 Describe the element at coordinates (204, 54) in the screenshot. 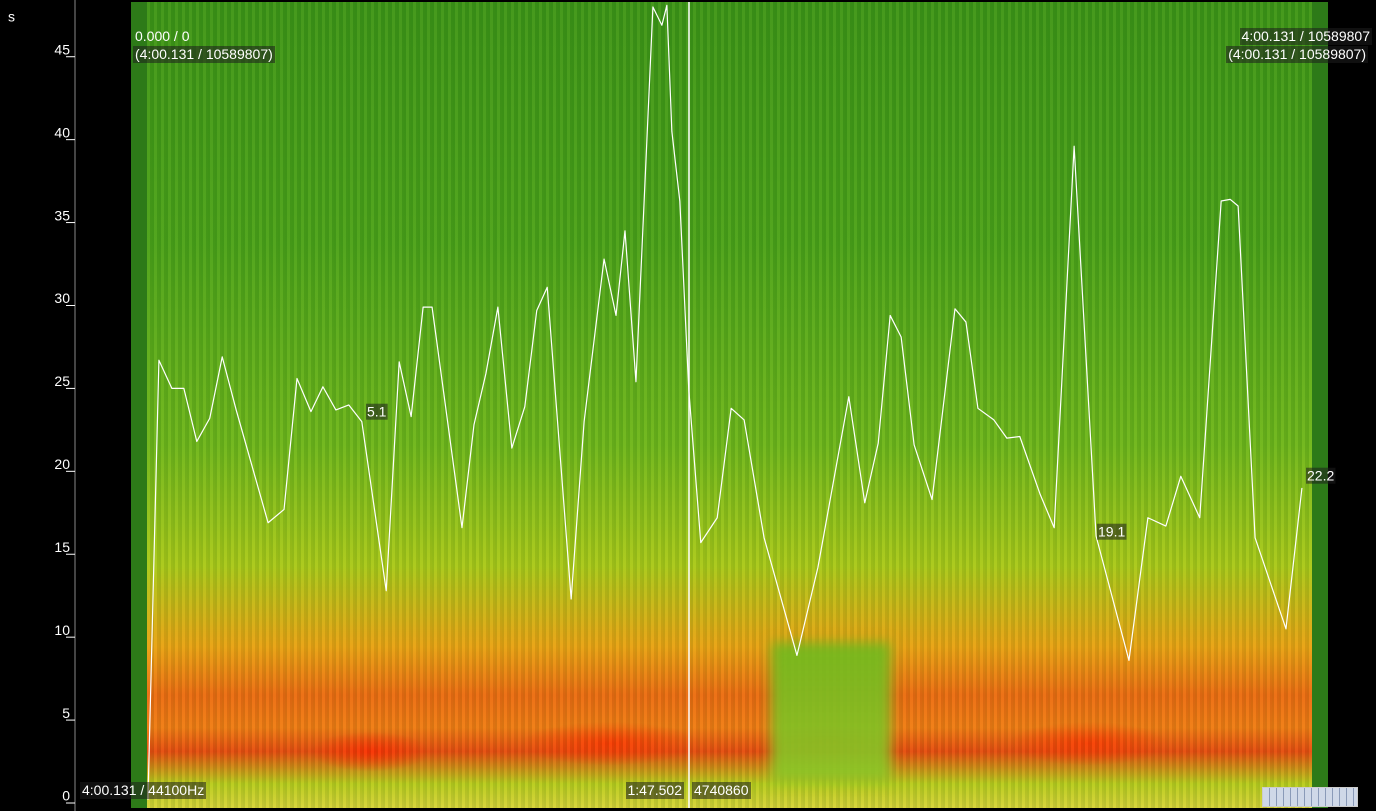

I see `start-frame: (4:00.131 / 10589807)` at that location.